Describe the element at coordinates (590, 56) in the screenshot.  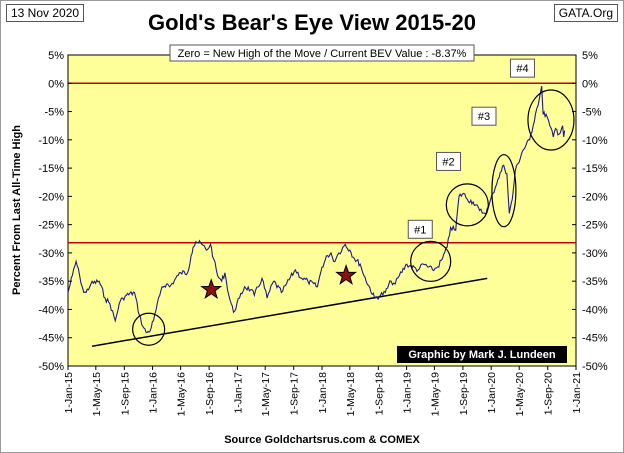
I see `y-tick-label-right: 5%` at that location.